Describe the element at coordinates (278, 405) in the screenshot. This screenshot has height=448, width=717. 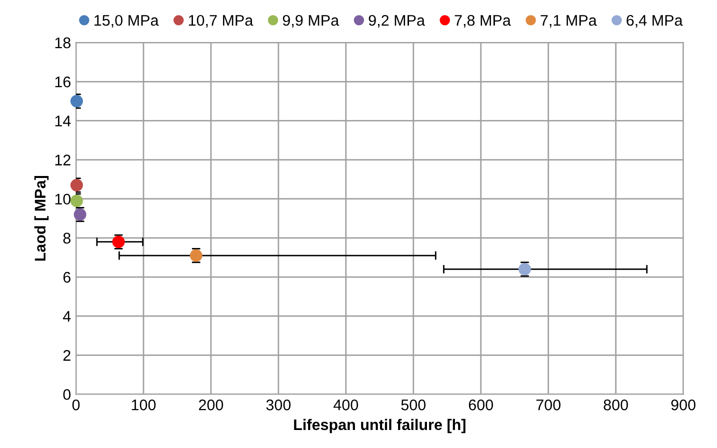
I see `x-tick-label: 300` at that location.